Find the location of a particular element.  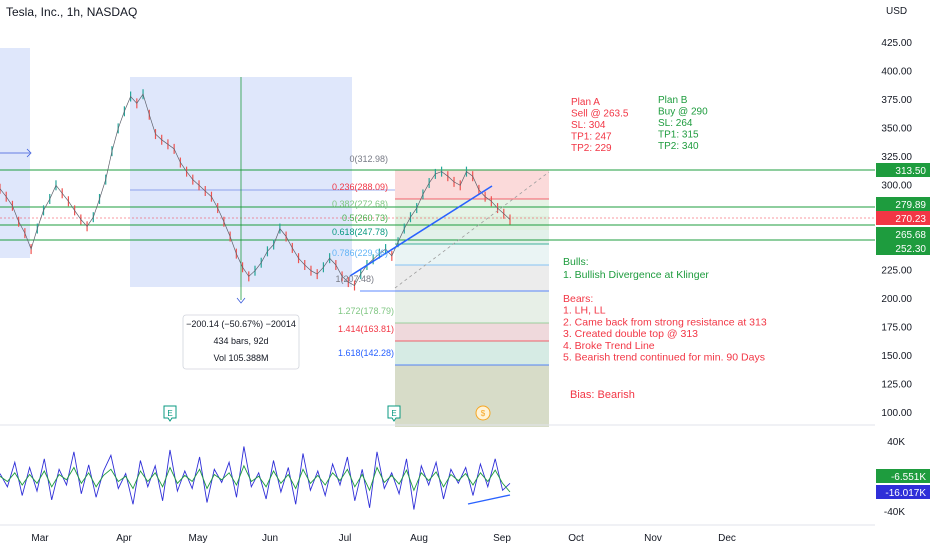

bears-line: Bears: is located at coordinates (578, 299).